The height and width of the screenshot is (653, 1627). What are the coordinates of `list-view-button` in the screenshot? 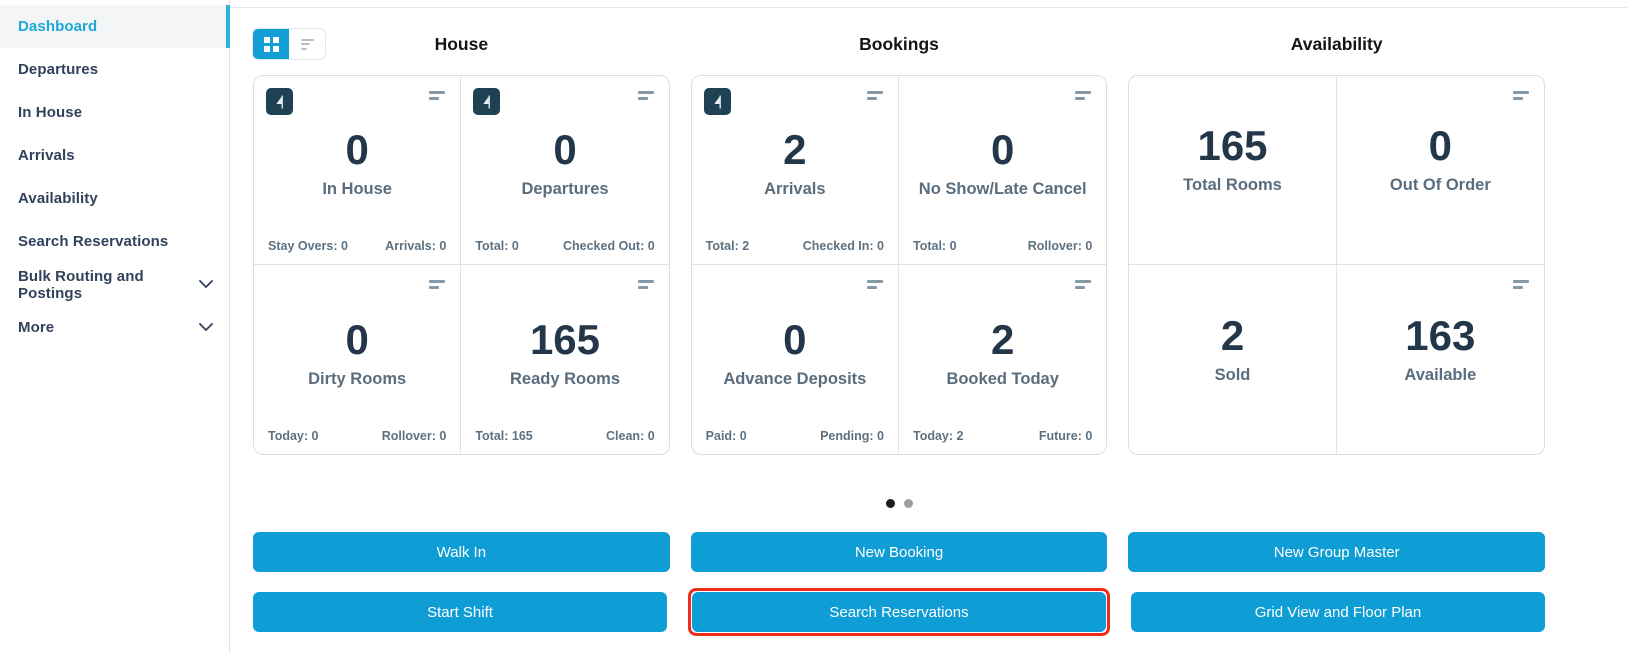 It's located at (307, 44).